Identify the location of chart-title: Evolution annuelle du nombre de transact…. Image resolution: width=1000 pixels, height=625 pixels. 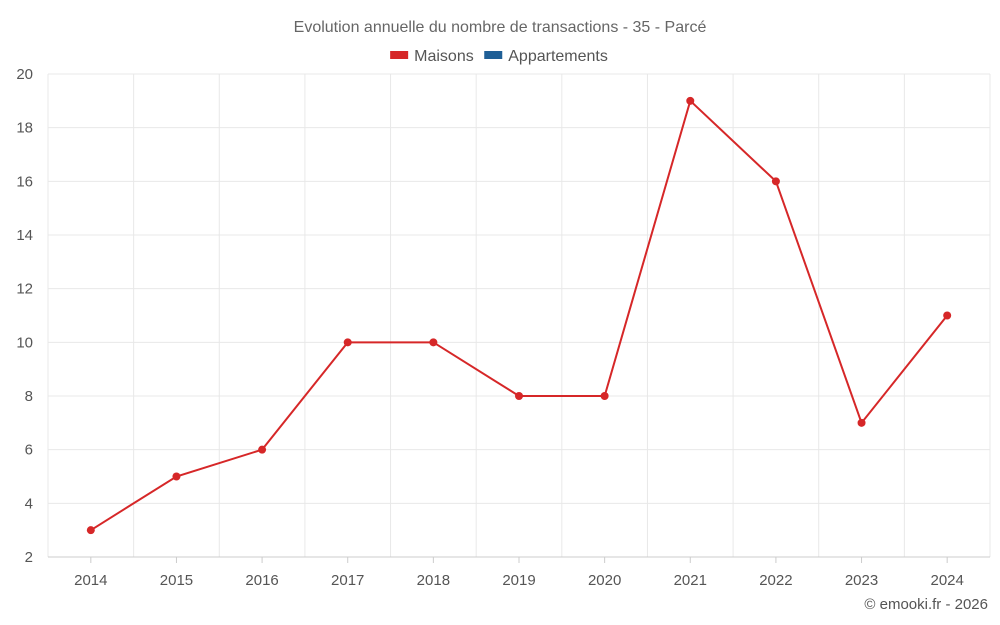
(500, 27).